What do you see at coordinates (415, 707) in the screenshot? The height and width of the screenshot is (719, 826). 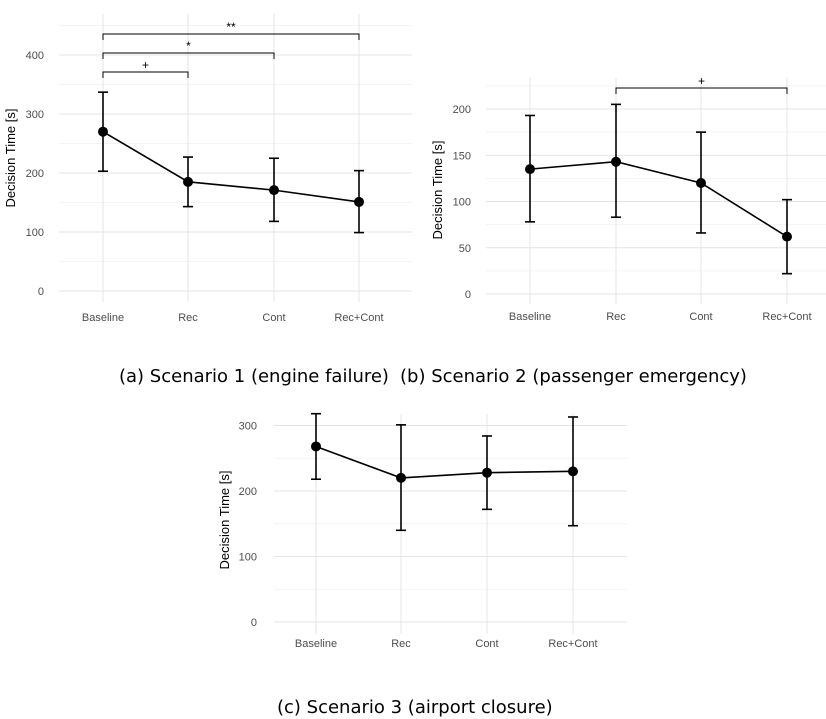 I see `caption-c: (c) Scenario 3 (airport closure)` at bounding box center [415, 707].